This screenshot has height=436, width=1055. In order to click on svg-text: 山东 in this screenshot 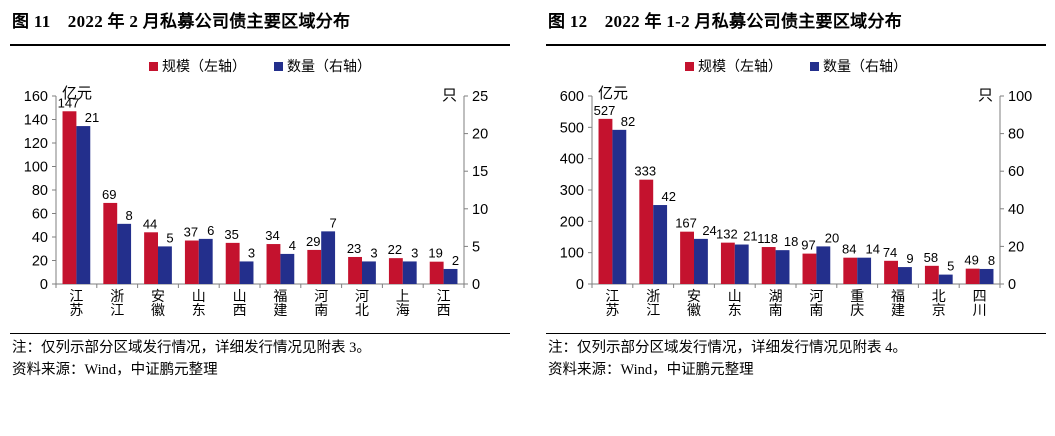, I will do `click(199, 303)`.